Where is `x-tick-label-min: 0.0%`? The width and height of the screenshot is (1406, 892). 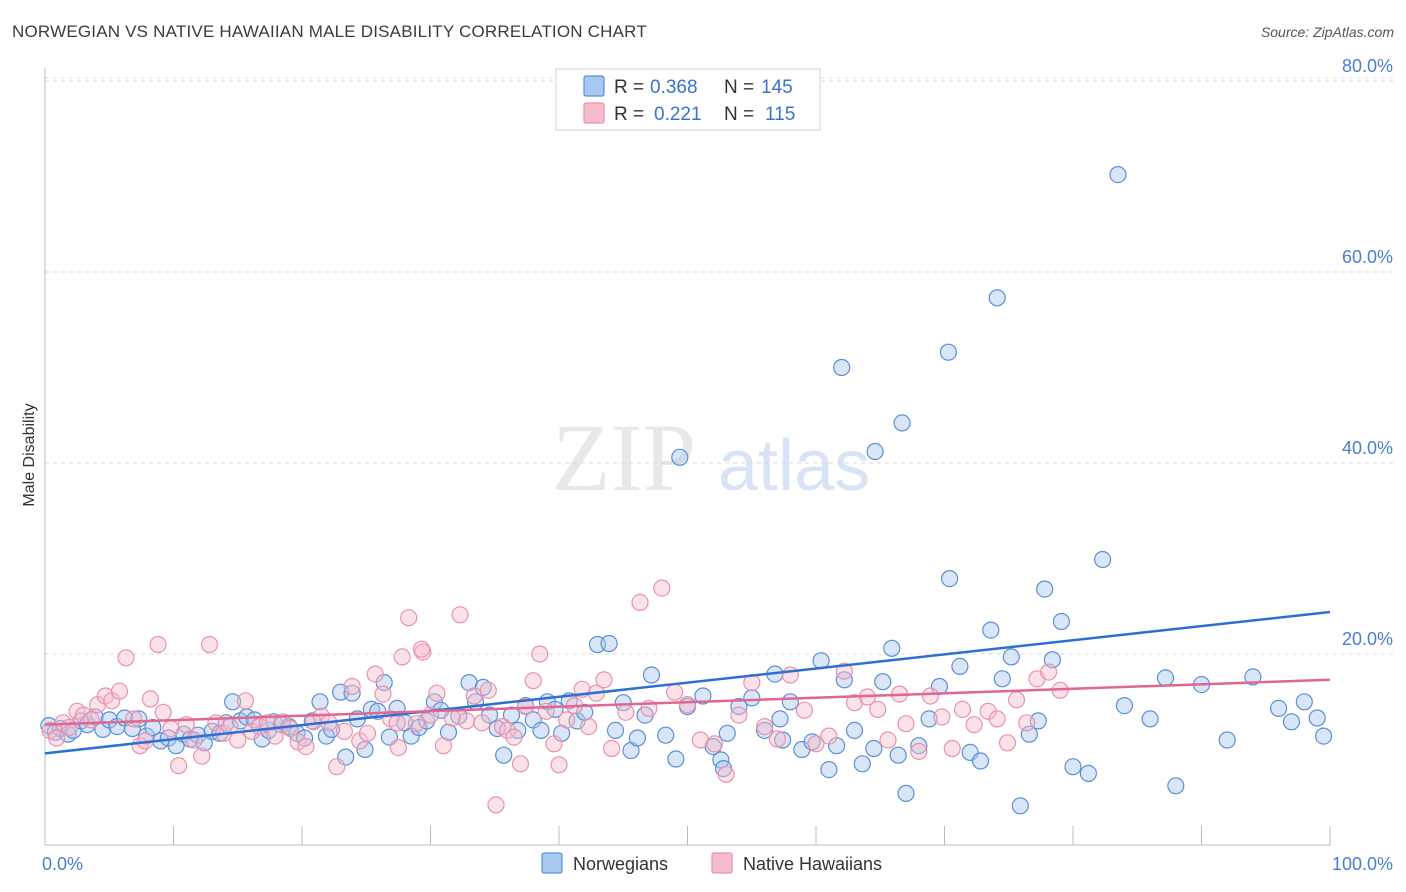
x-tick-label-min: 0.0% is located at coordinates (62, 864).